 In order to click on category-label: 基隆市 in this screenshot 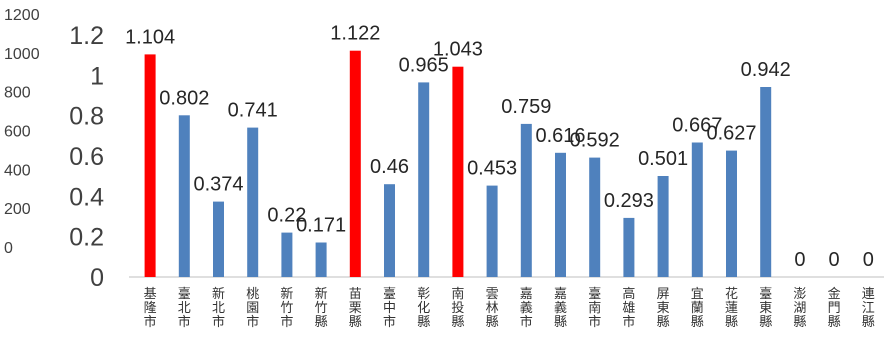, I will do `click(150, 308)`.